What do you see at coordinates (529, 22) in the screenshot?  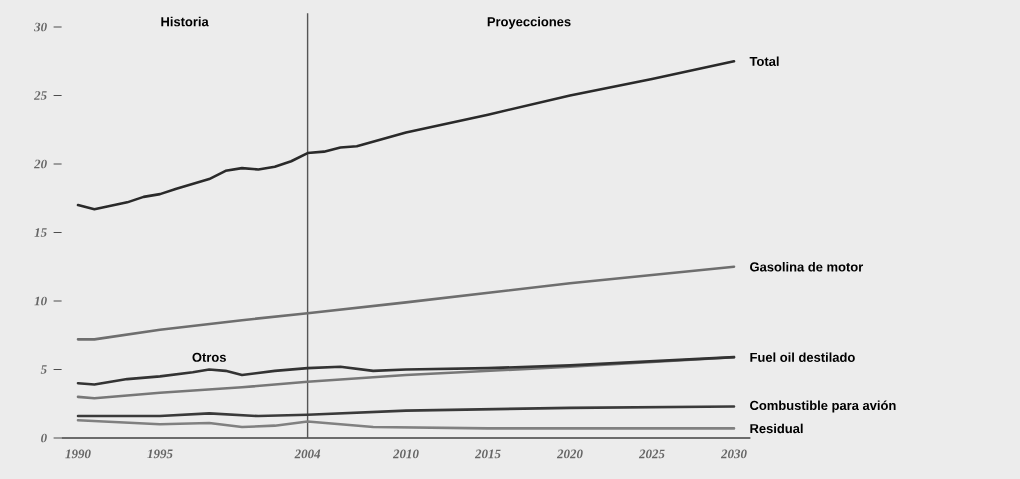 I see `annotation: Proyecciones` at bounding box center [529, 22].